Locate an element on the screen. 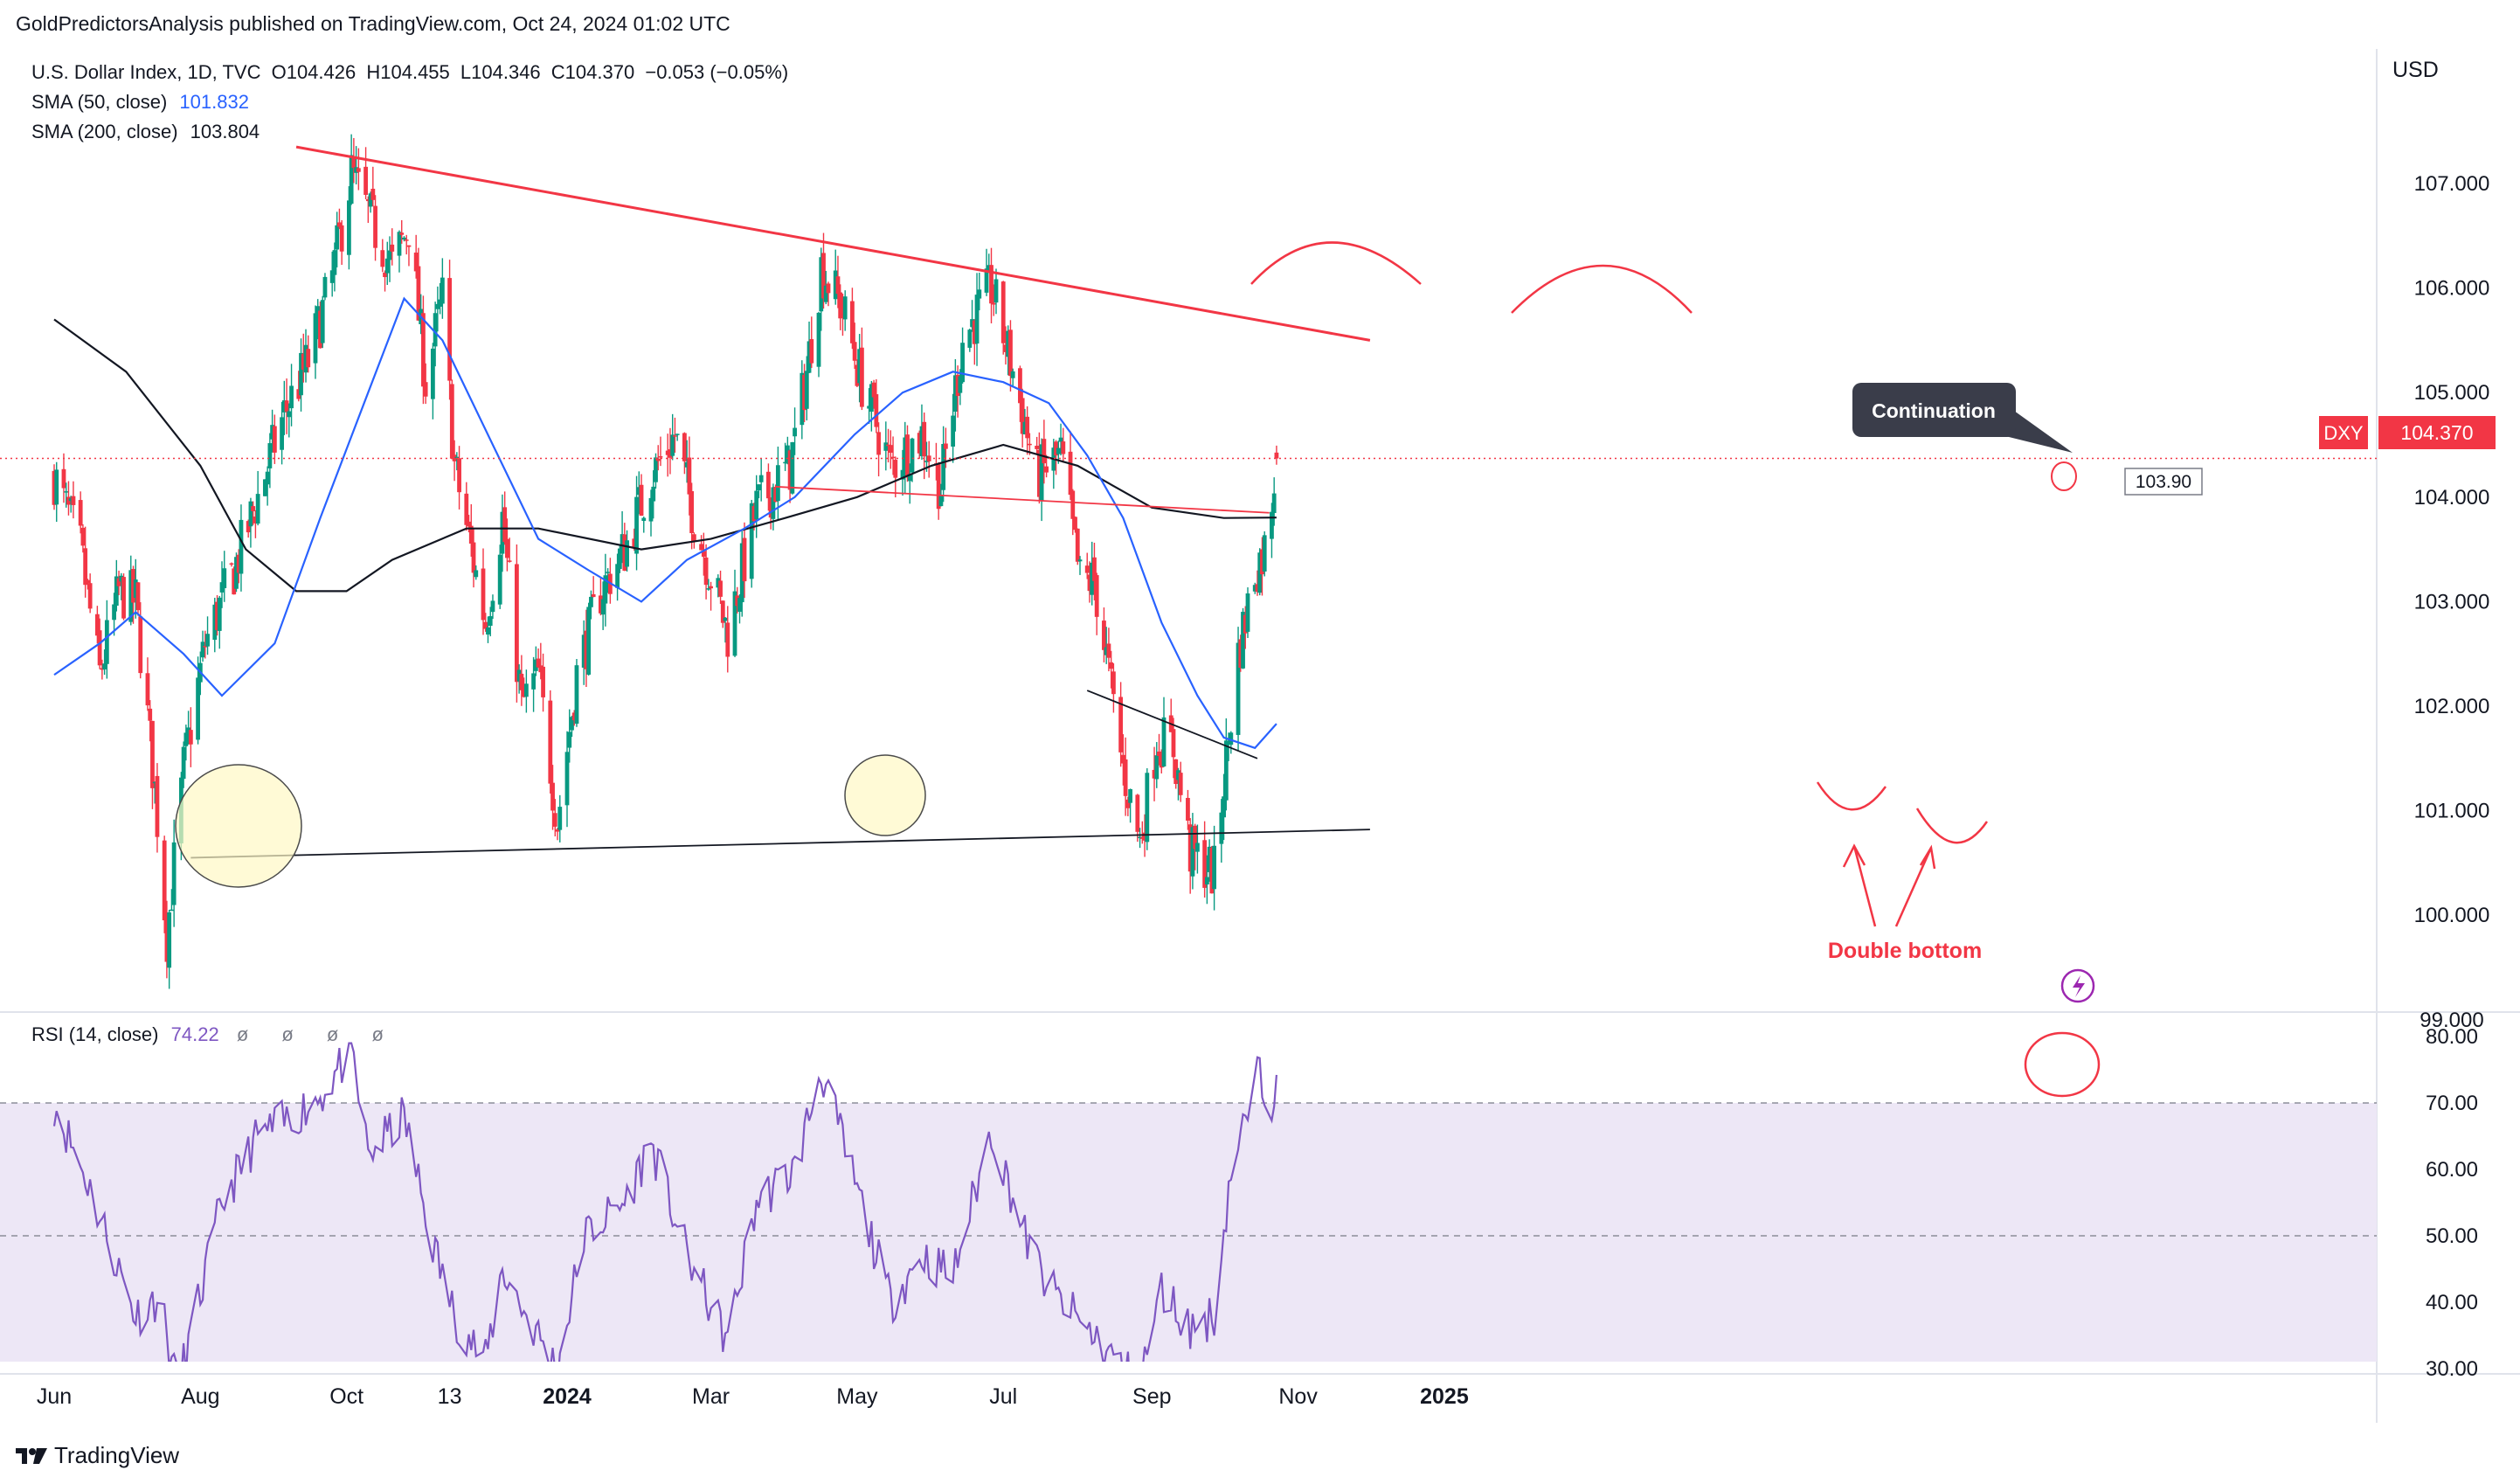 This screenshot has width=2520, height=1484. time-tick-label: Oct is located at coordinates (346, 1396).